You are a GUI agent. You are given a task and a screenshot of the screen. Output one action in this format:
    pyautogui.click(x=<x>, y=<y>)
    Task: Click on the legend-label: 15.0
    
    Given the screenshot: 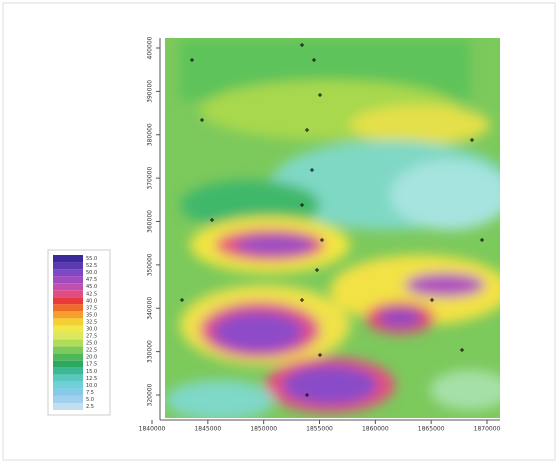 What is the action you would take?
    pyautogui.click(x=91, y=372)
    